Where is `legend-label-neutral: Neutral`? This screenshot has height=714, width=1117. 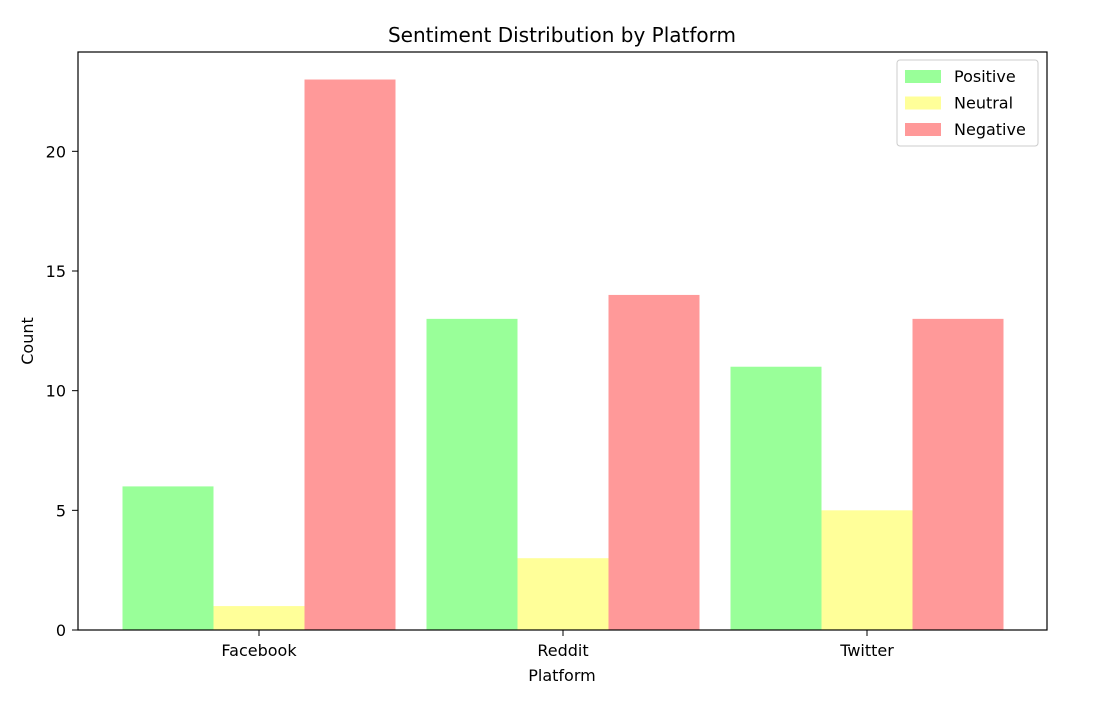 legend-label-neutral: Neutral is located at coordinates (983, 103).